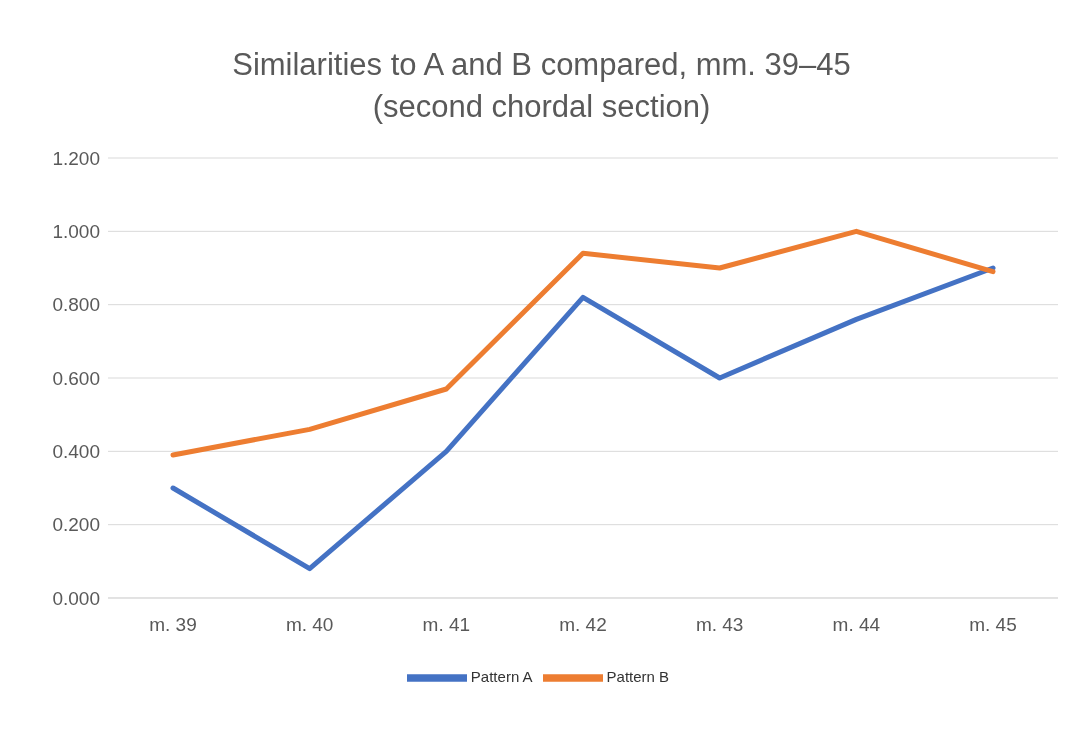  I want to click on y-tick-label: 1.200, so click(76, 158).